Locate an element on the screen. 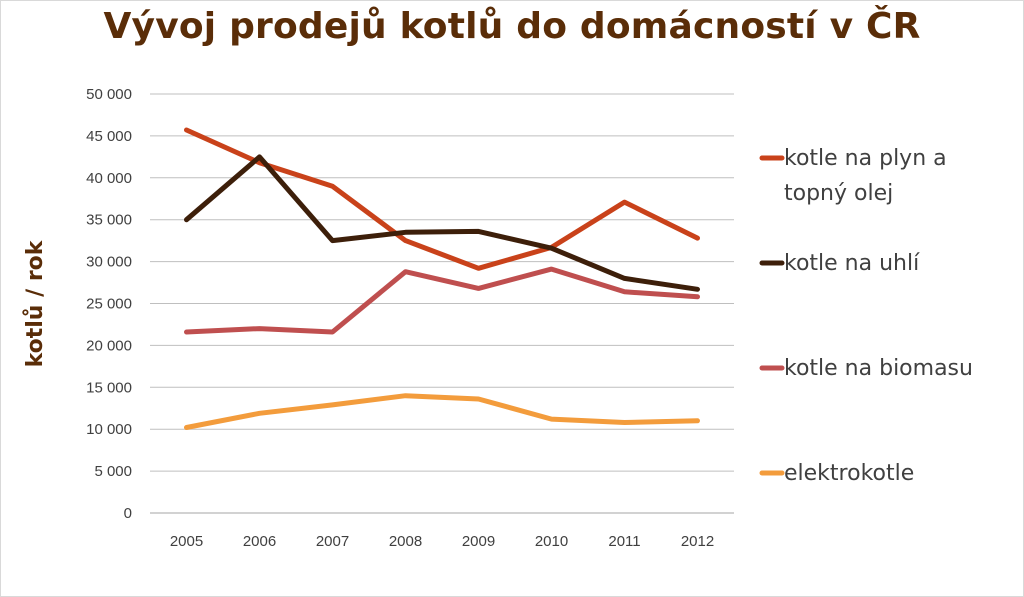 The image size is (1024, 597). y-axis-label: kotlů / rok is located at coordinates (35, 303).